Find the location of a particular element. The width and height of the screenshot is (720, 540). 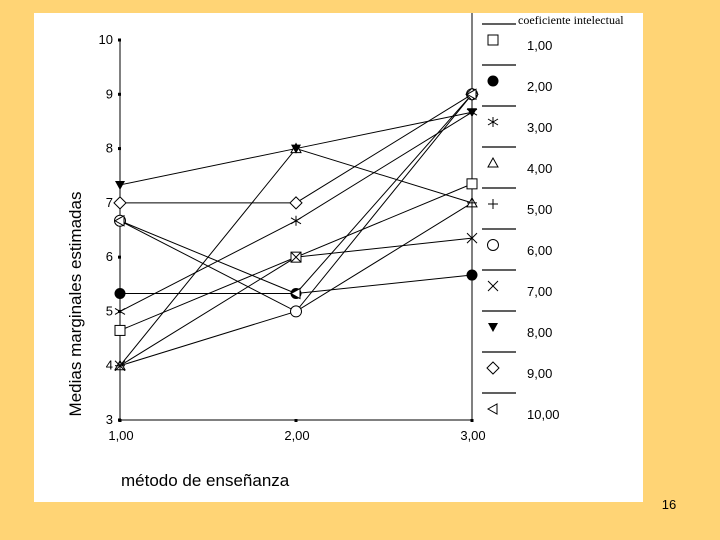

y-tick-label: 3 is located at coordinates (109, 419).